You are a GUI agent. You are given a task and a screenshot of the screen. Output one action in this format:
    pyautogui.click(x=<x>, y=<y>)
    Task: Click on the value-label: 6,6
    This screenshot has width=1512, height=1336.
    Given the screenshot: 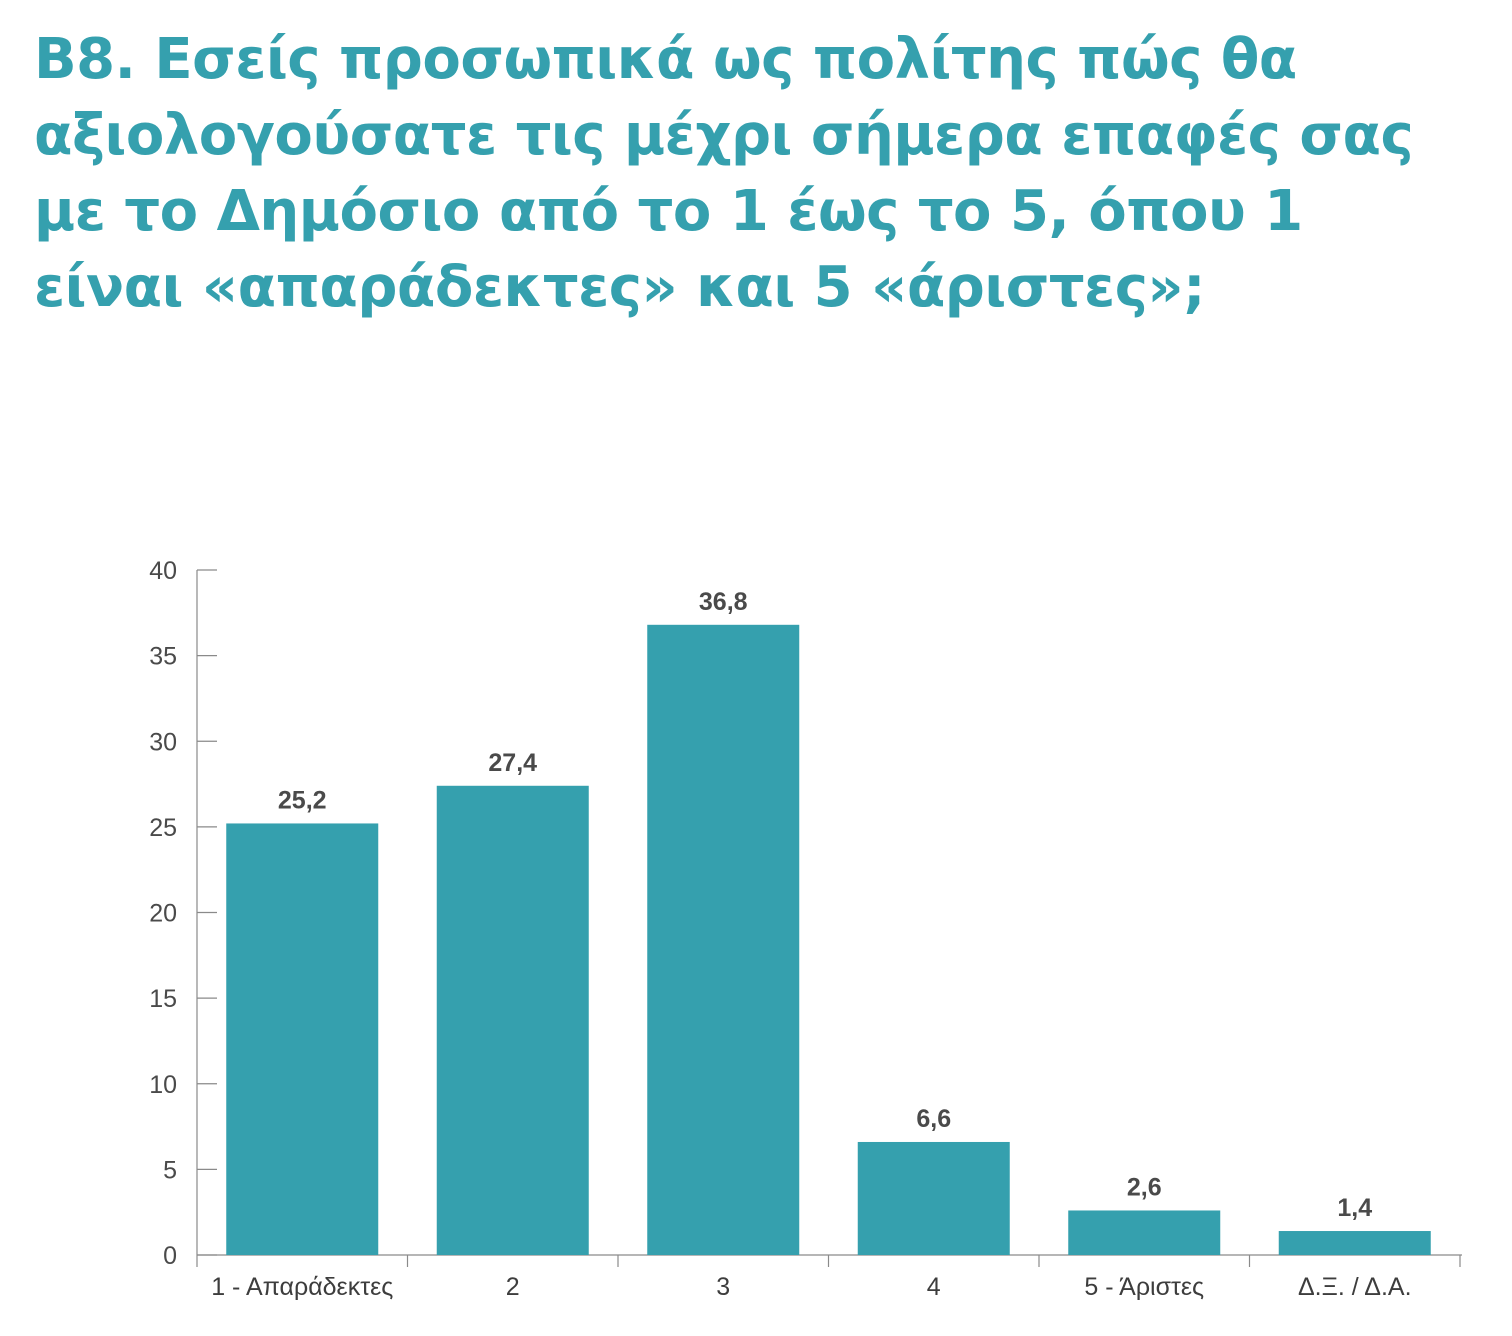 What is the action you would take?
    pyautogui.click(x=933, y=1119)
    